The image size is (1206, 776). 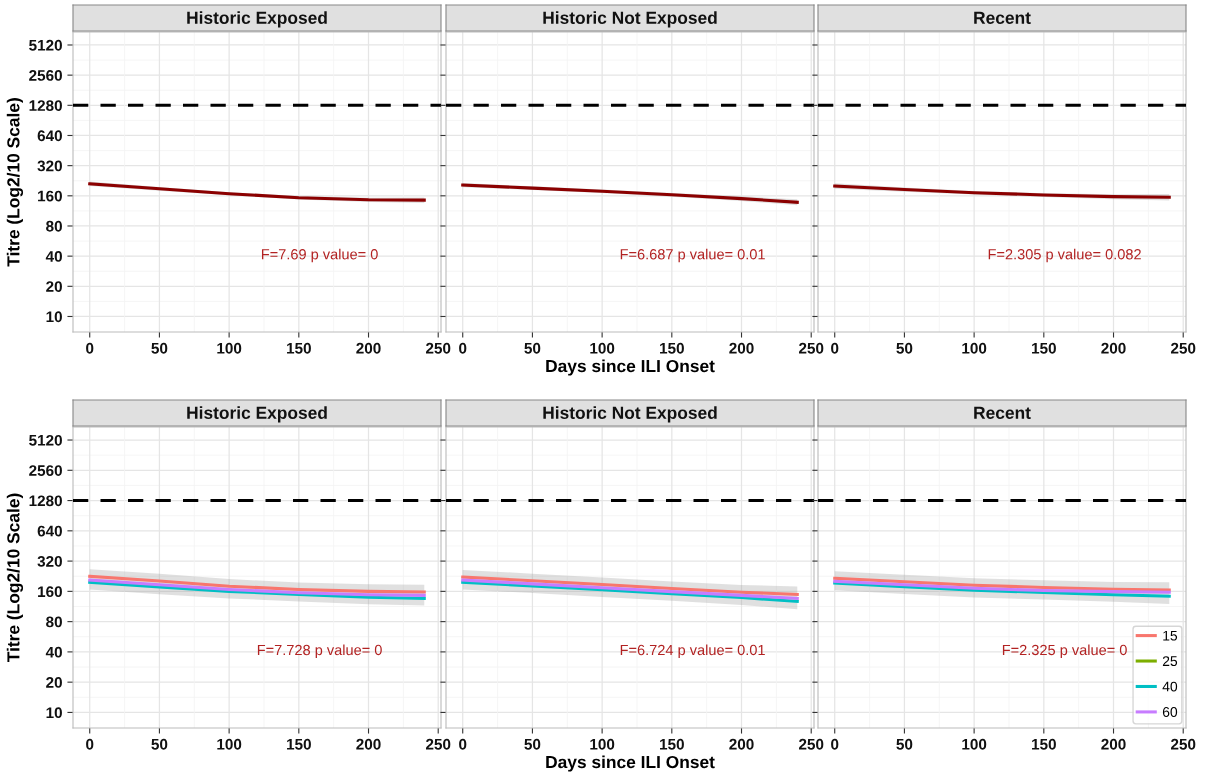 What do you see at coordinates (1170, 712) in the screenshot?
I see `legend-label: 60` at bounding box center [1170, 712].